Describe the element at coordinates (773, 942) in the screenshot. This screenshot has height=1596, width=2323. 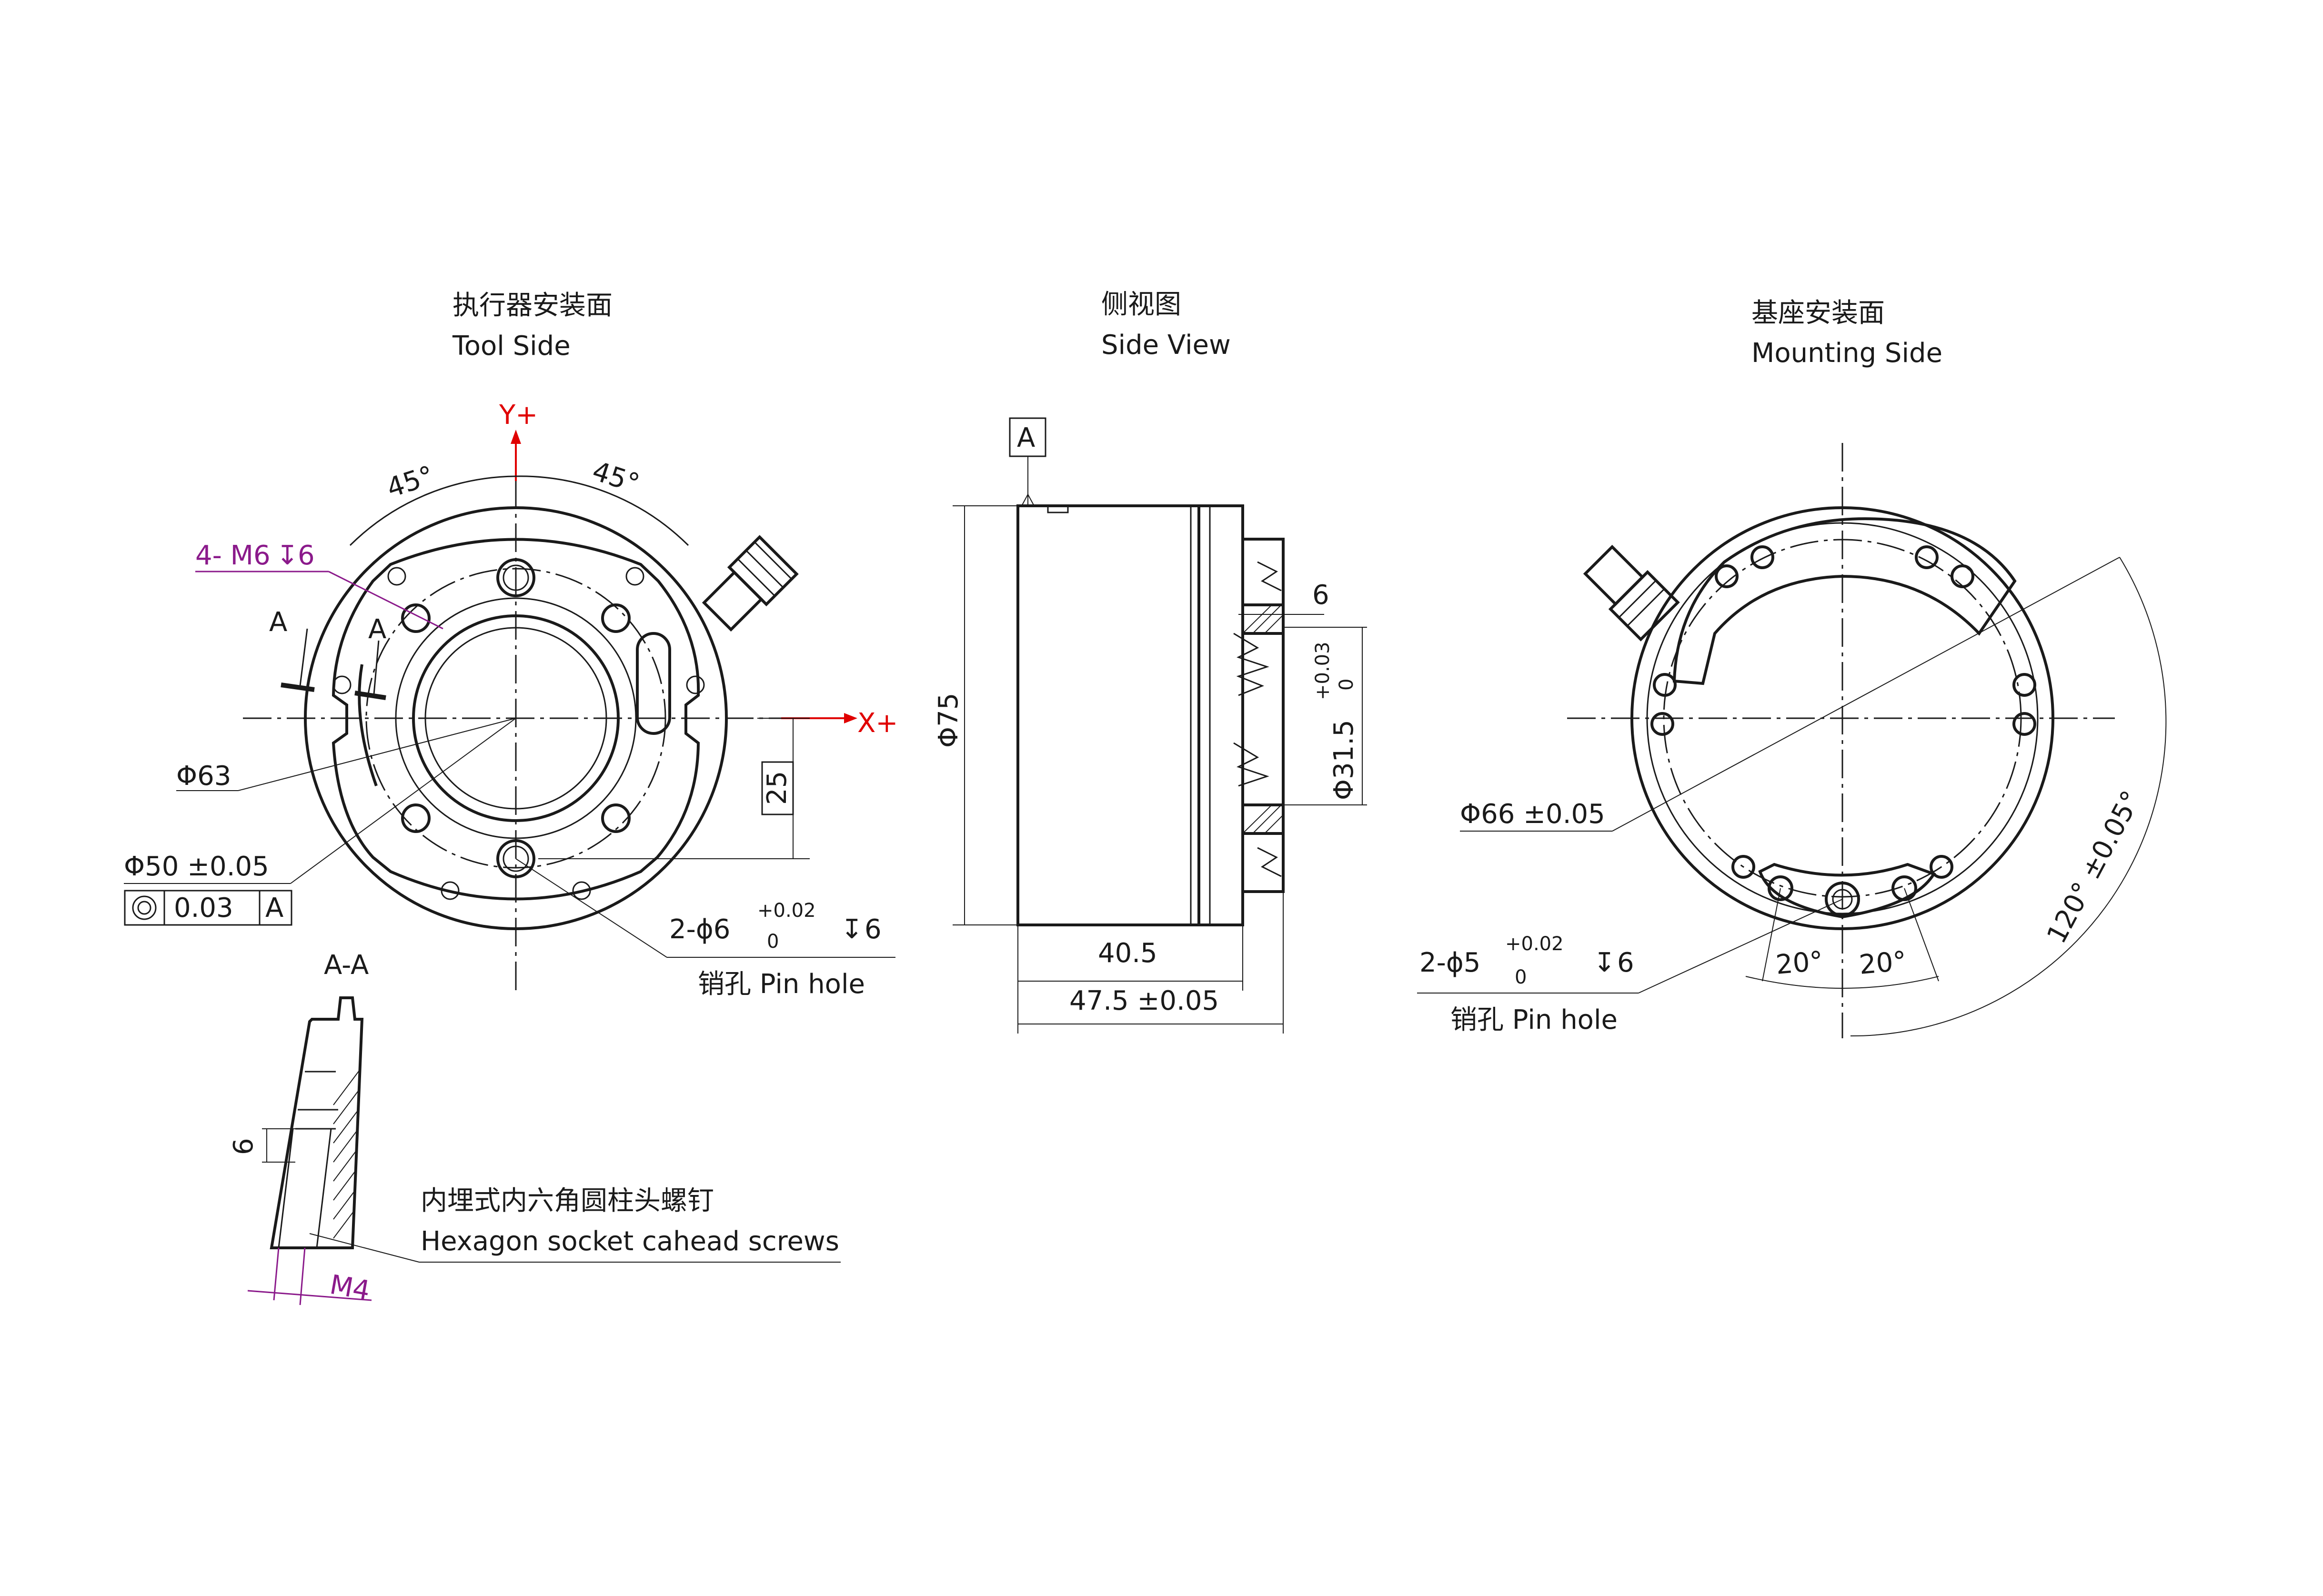
I see `tool-pin-tol-lower: 0` at that location.